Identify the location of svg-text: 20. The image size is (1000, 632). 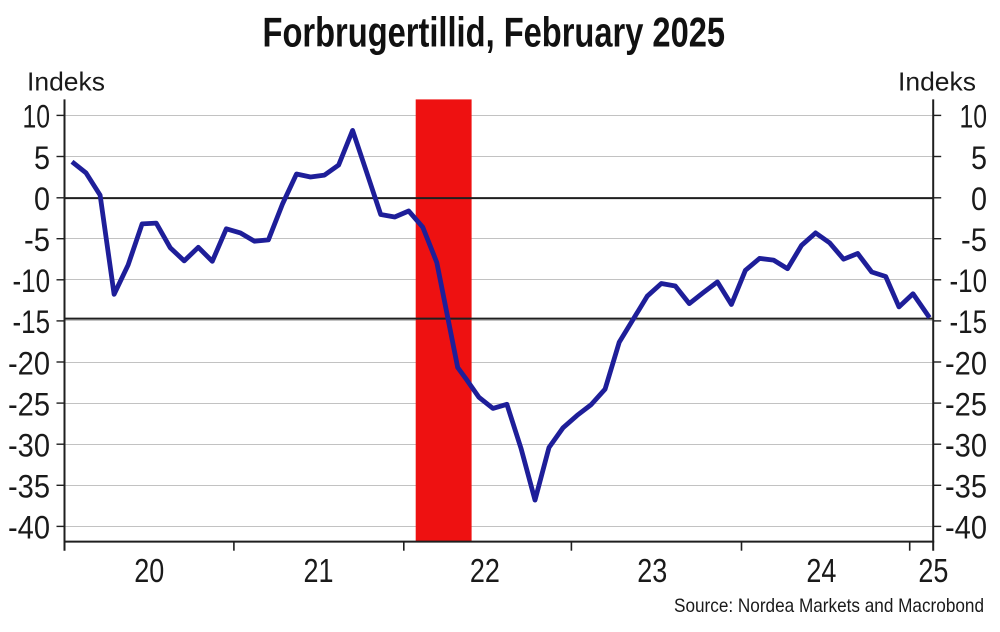
(149, 571).